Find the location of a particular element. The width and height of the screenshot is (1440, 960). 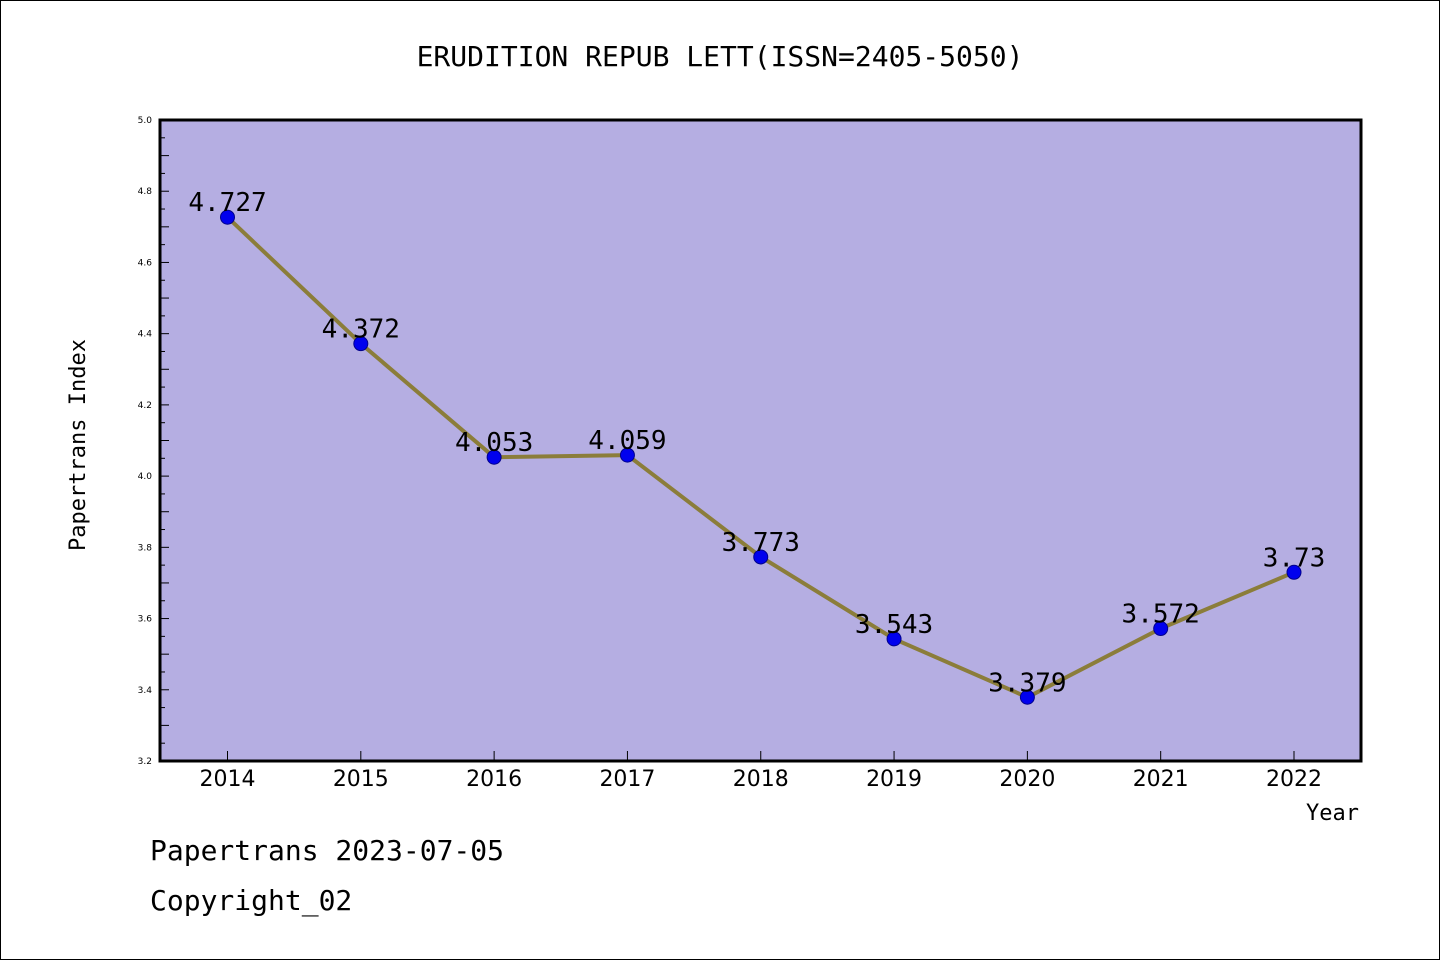

y-tick-label: 4.4 is located at coordinates (145, 335).